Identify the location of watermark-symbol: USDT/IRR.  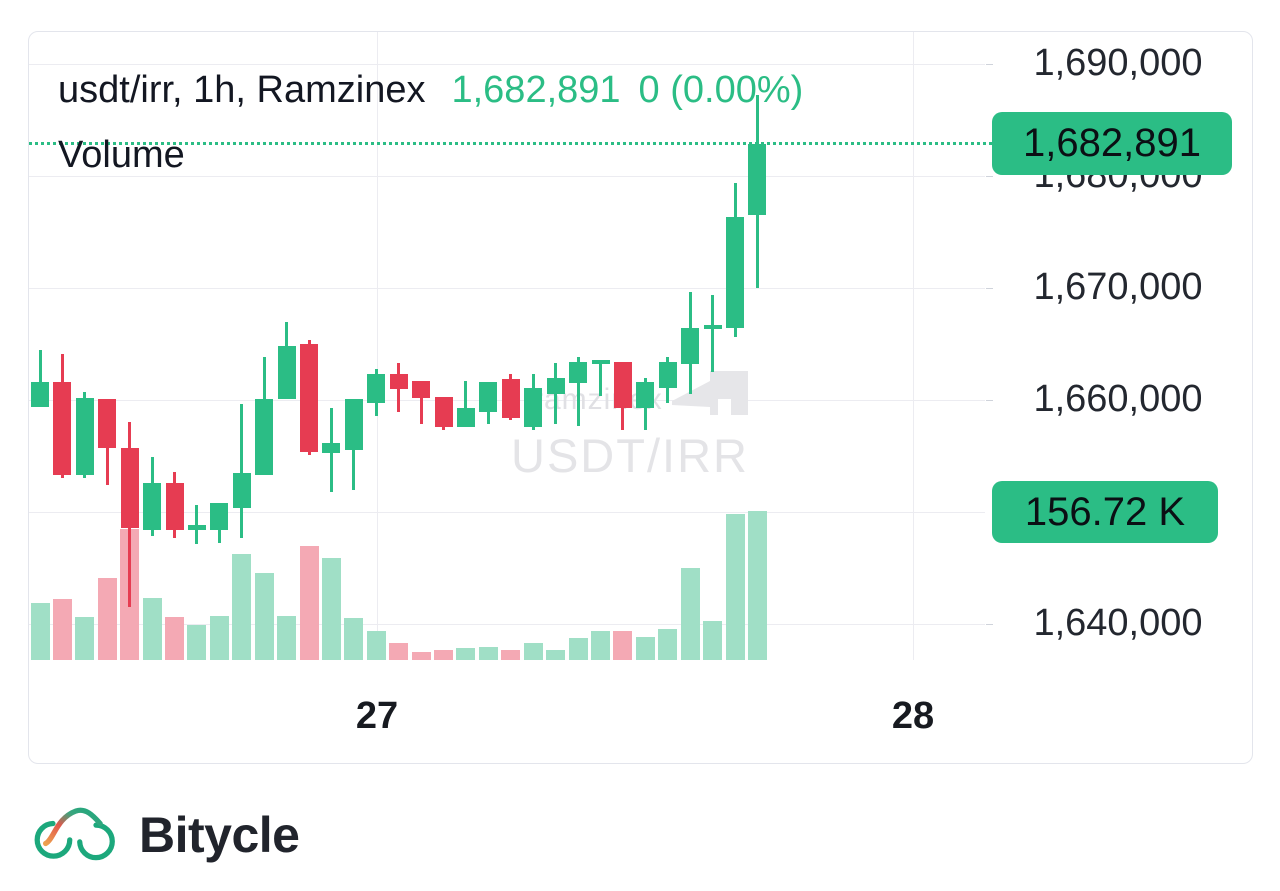
(630, 455).